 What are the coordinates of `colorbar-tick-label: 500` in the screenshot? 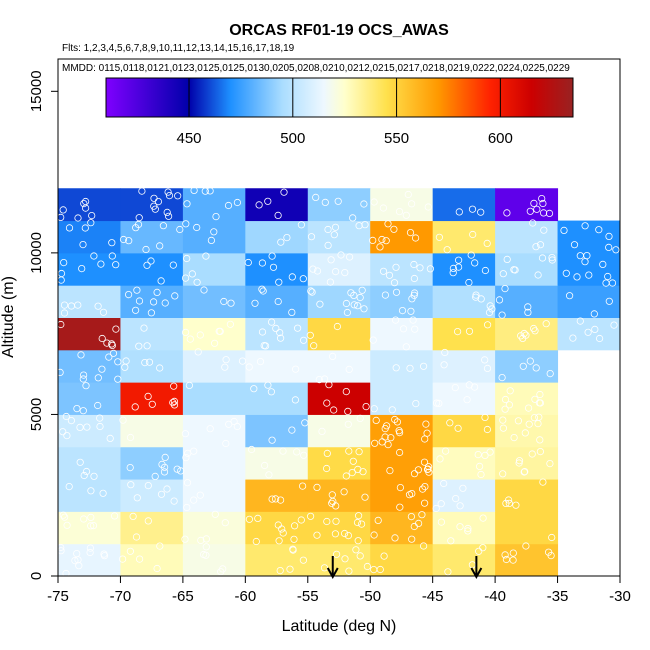 It's located at (292, 138).